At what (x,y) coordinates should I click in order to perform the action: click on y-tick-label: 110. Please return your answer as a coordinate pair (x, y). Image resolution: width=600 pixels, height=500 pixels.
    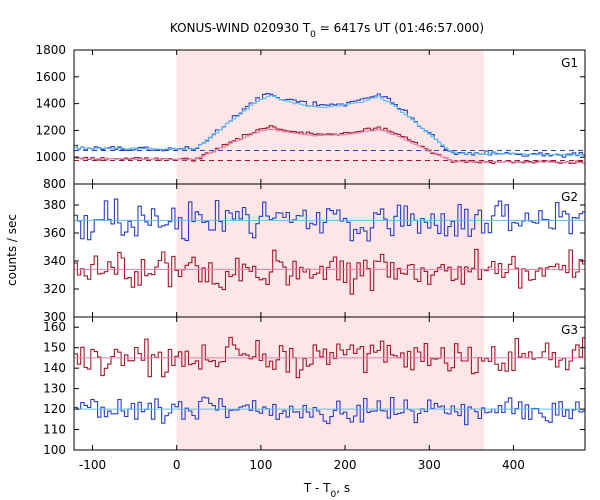
    Looking at the image, I should click on (54, 430).